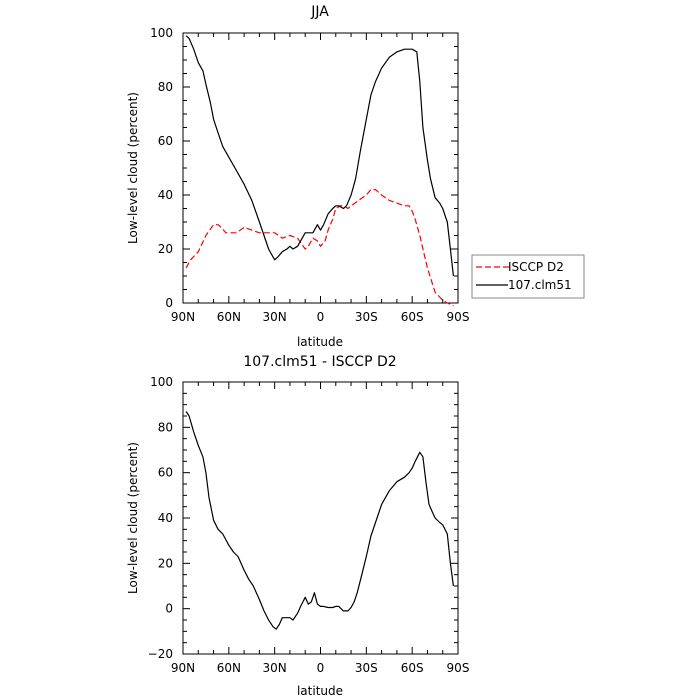 The width and height of the screenshot is (700, 700). I want to click on legend: ISCCP D2 107.clm51, so click(528, 276).